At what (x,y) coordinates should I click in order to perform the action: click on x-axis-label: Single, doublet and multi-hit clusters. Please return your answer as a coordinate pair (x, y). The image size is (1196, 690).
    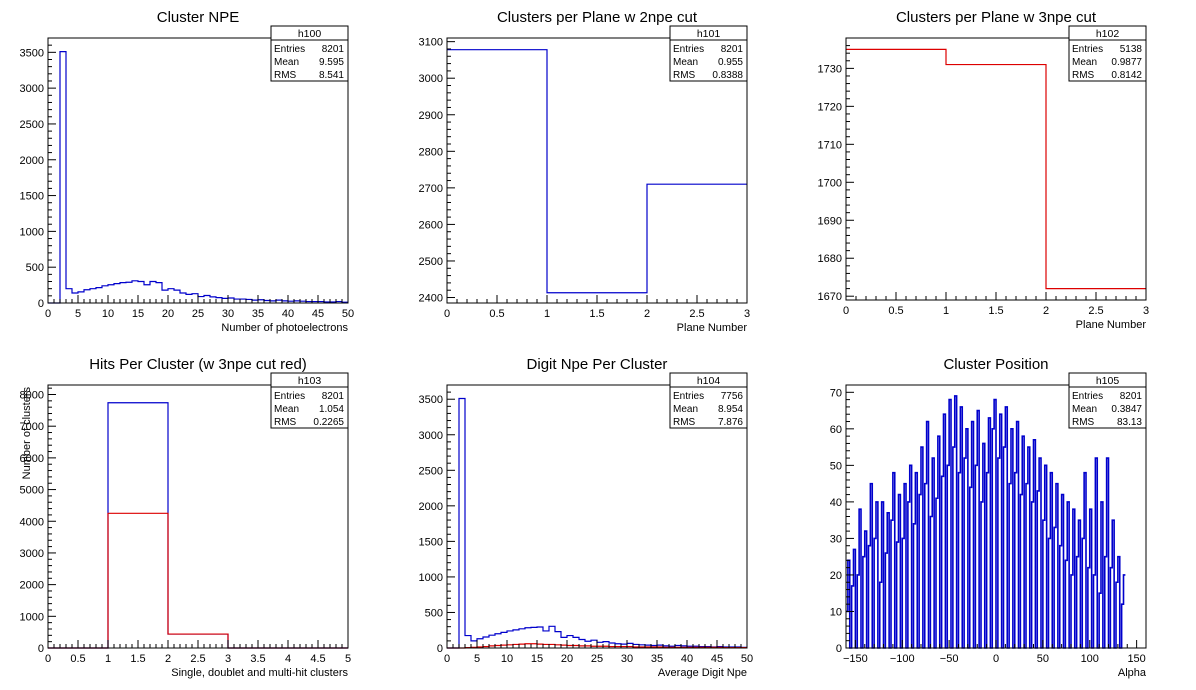
    Looking at the image, I should click on (259, 673).